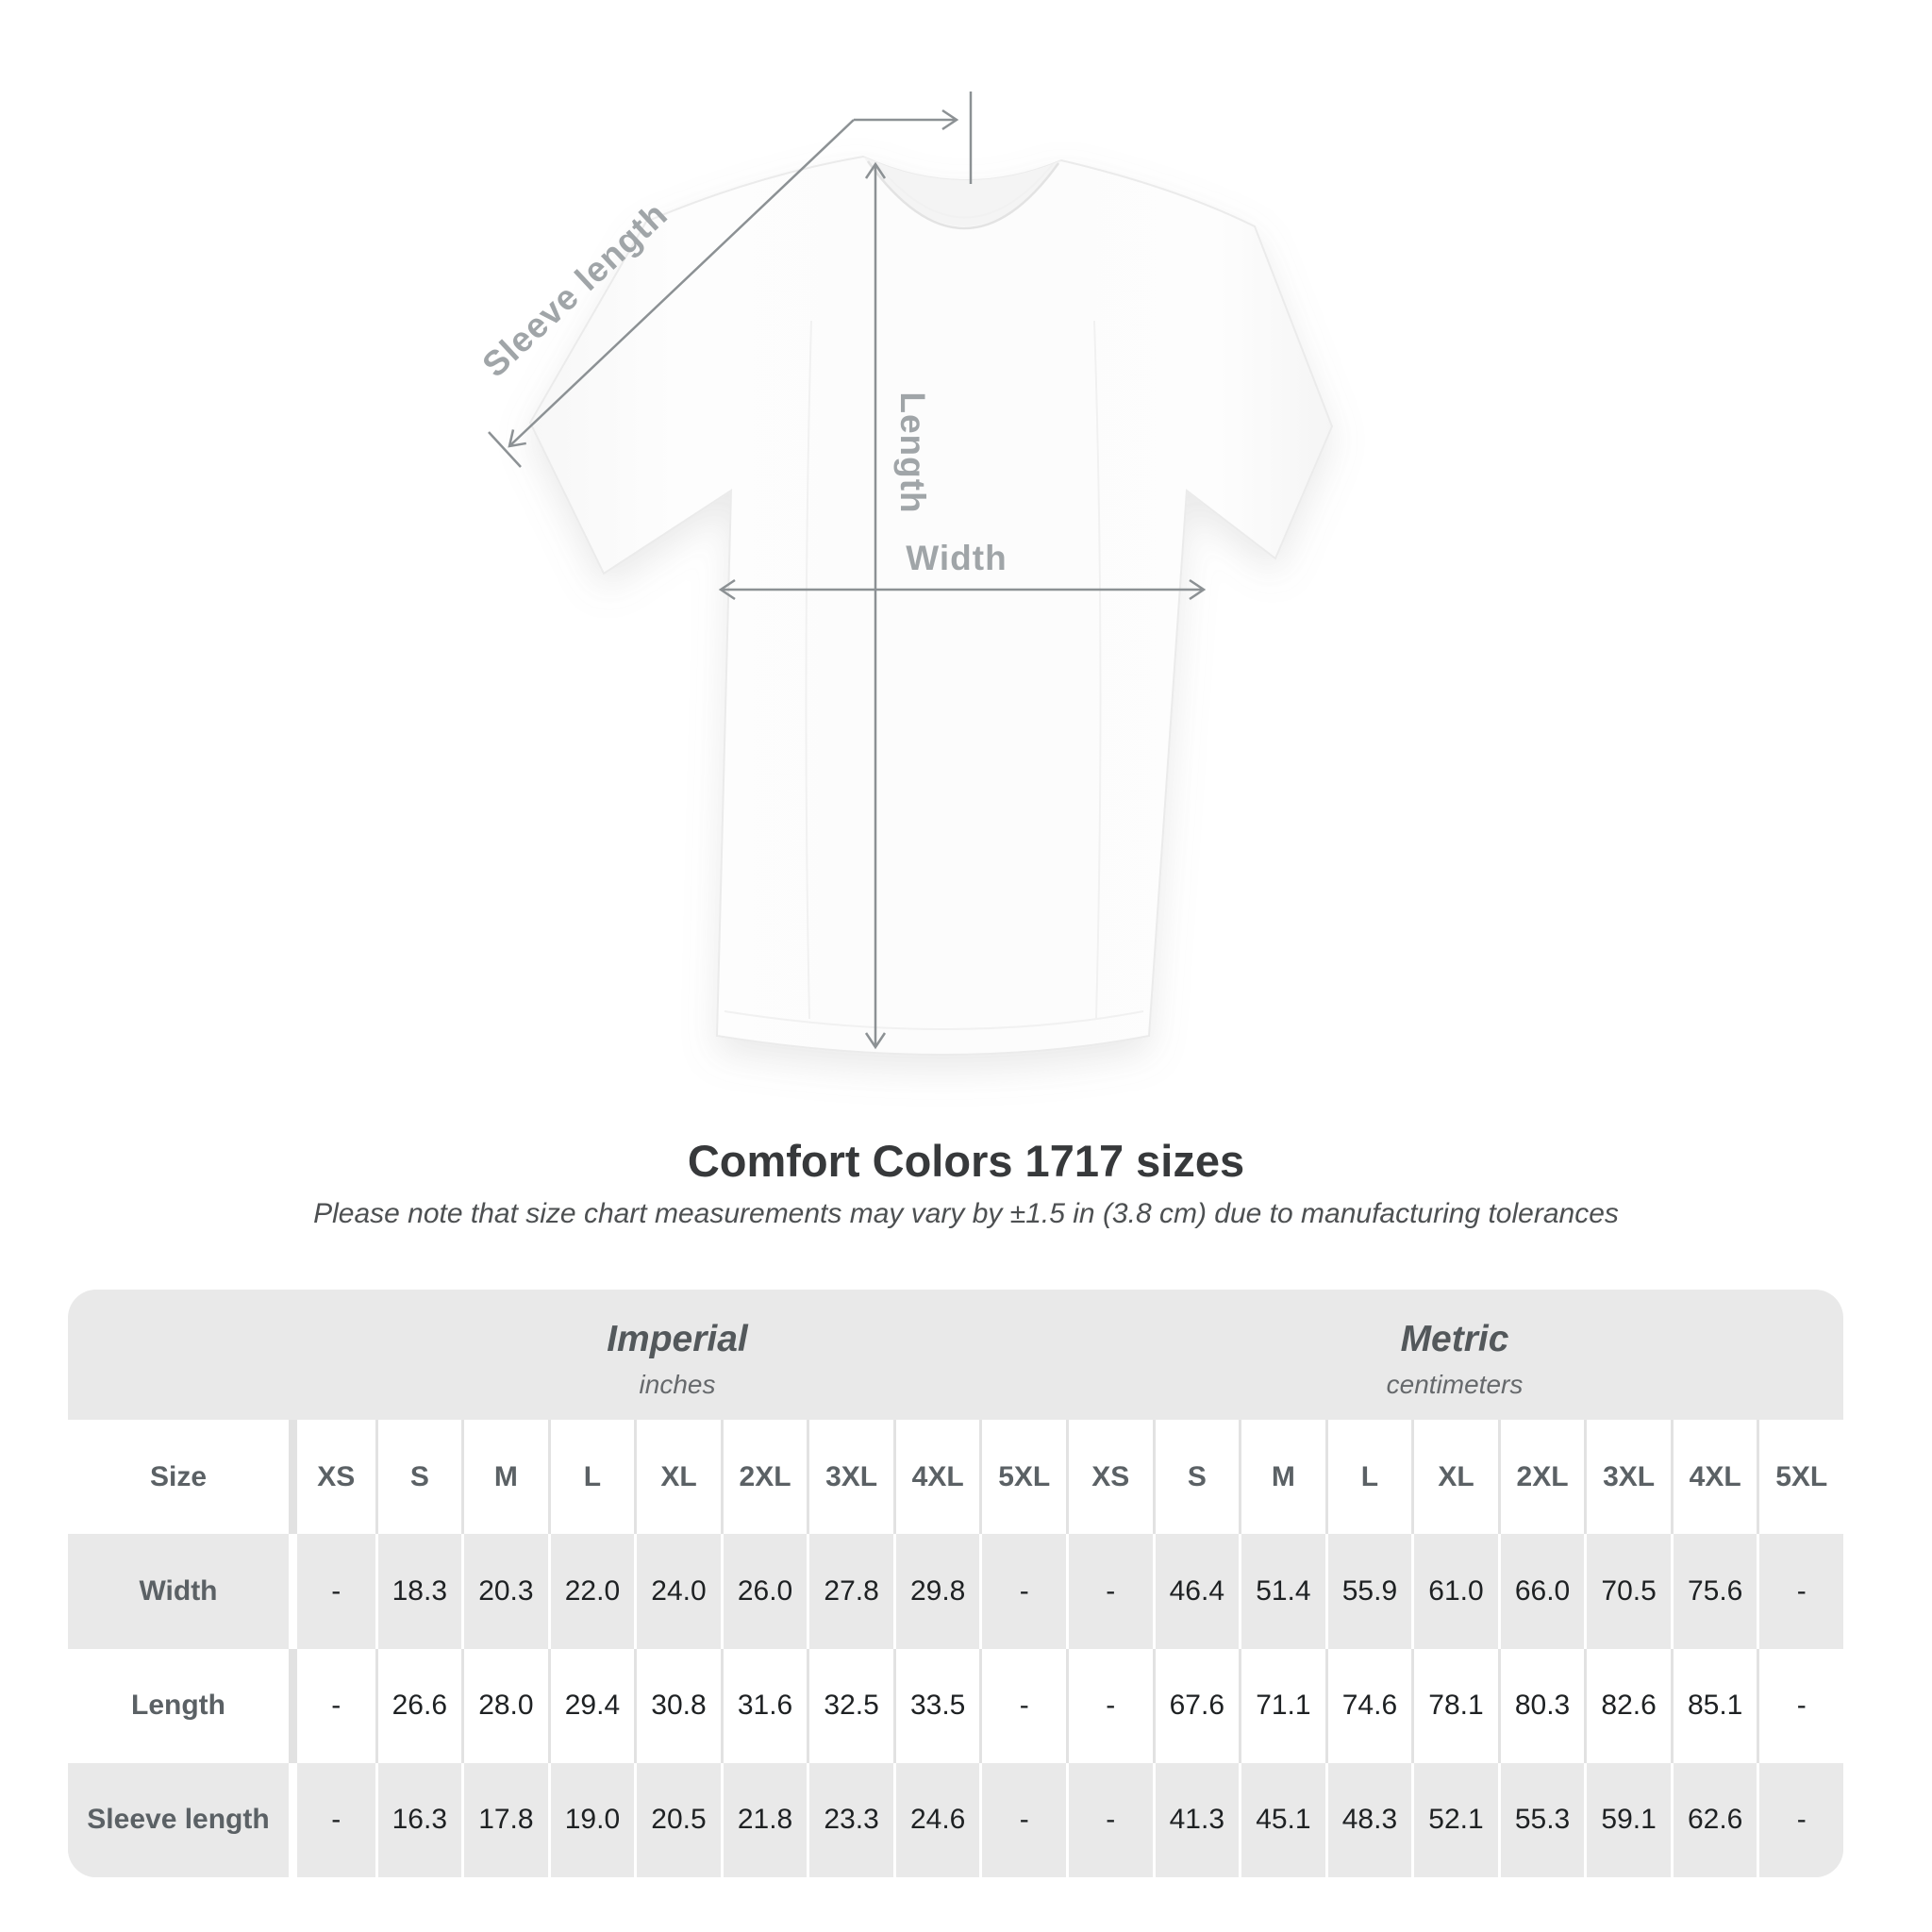 The height and width of the screenshot is (1932, 1932). Describe the element at coordinates (1454, 1706) in the screenshot. I see `metric-value-cell: 78.1` at that location.